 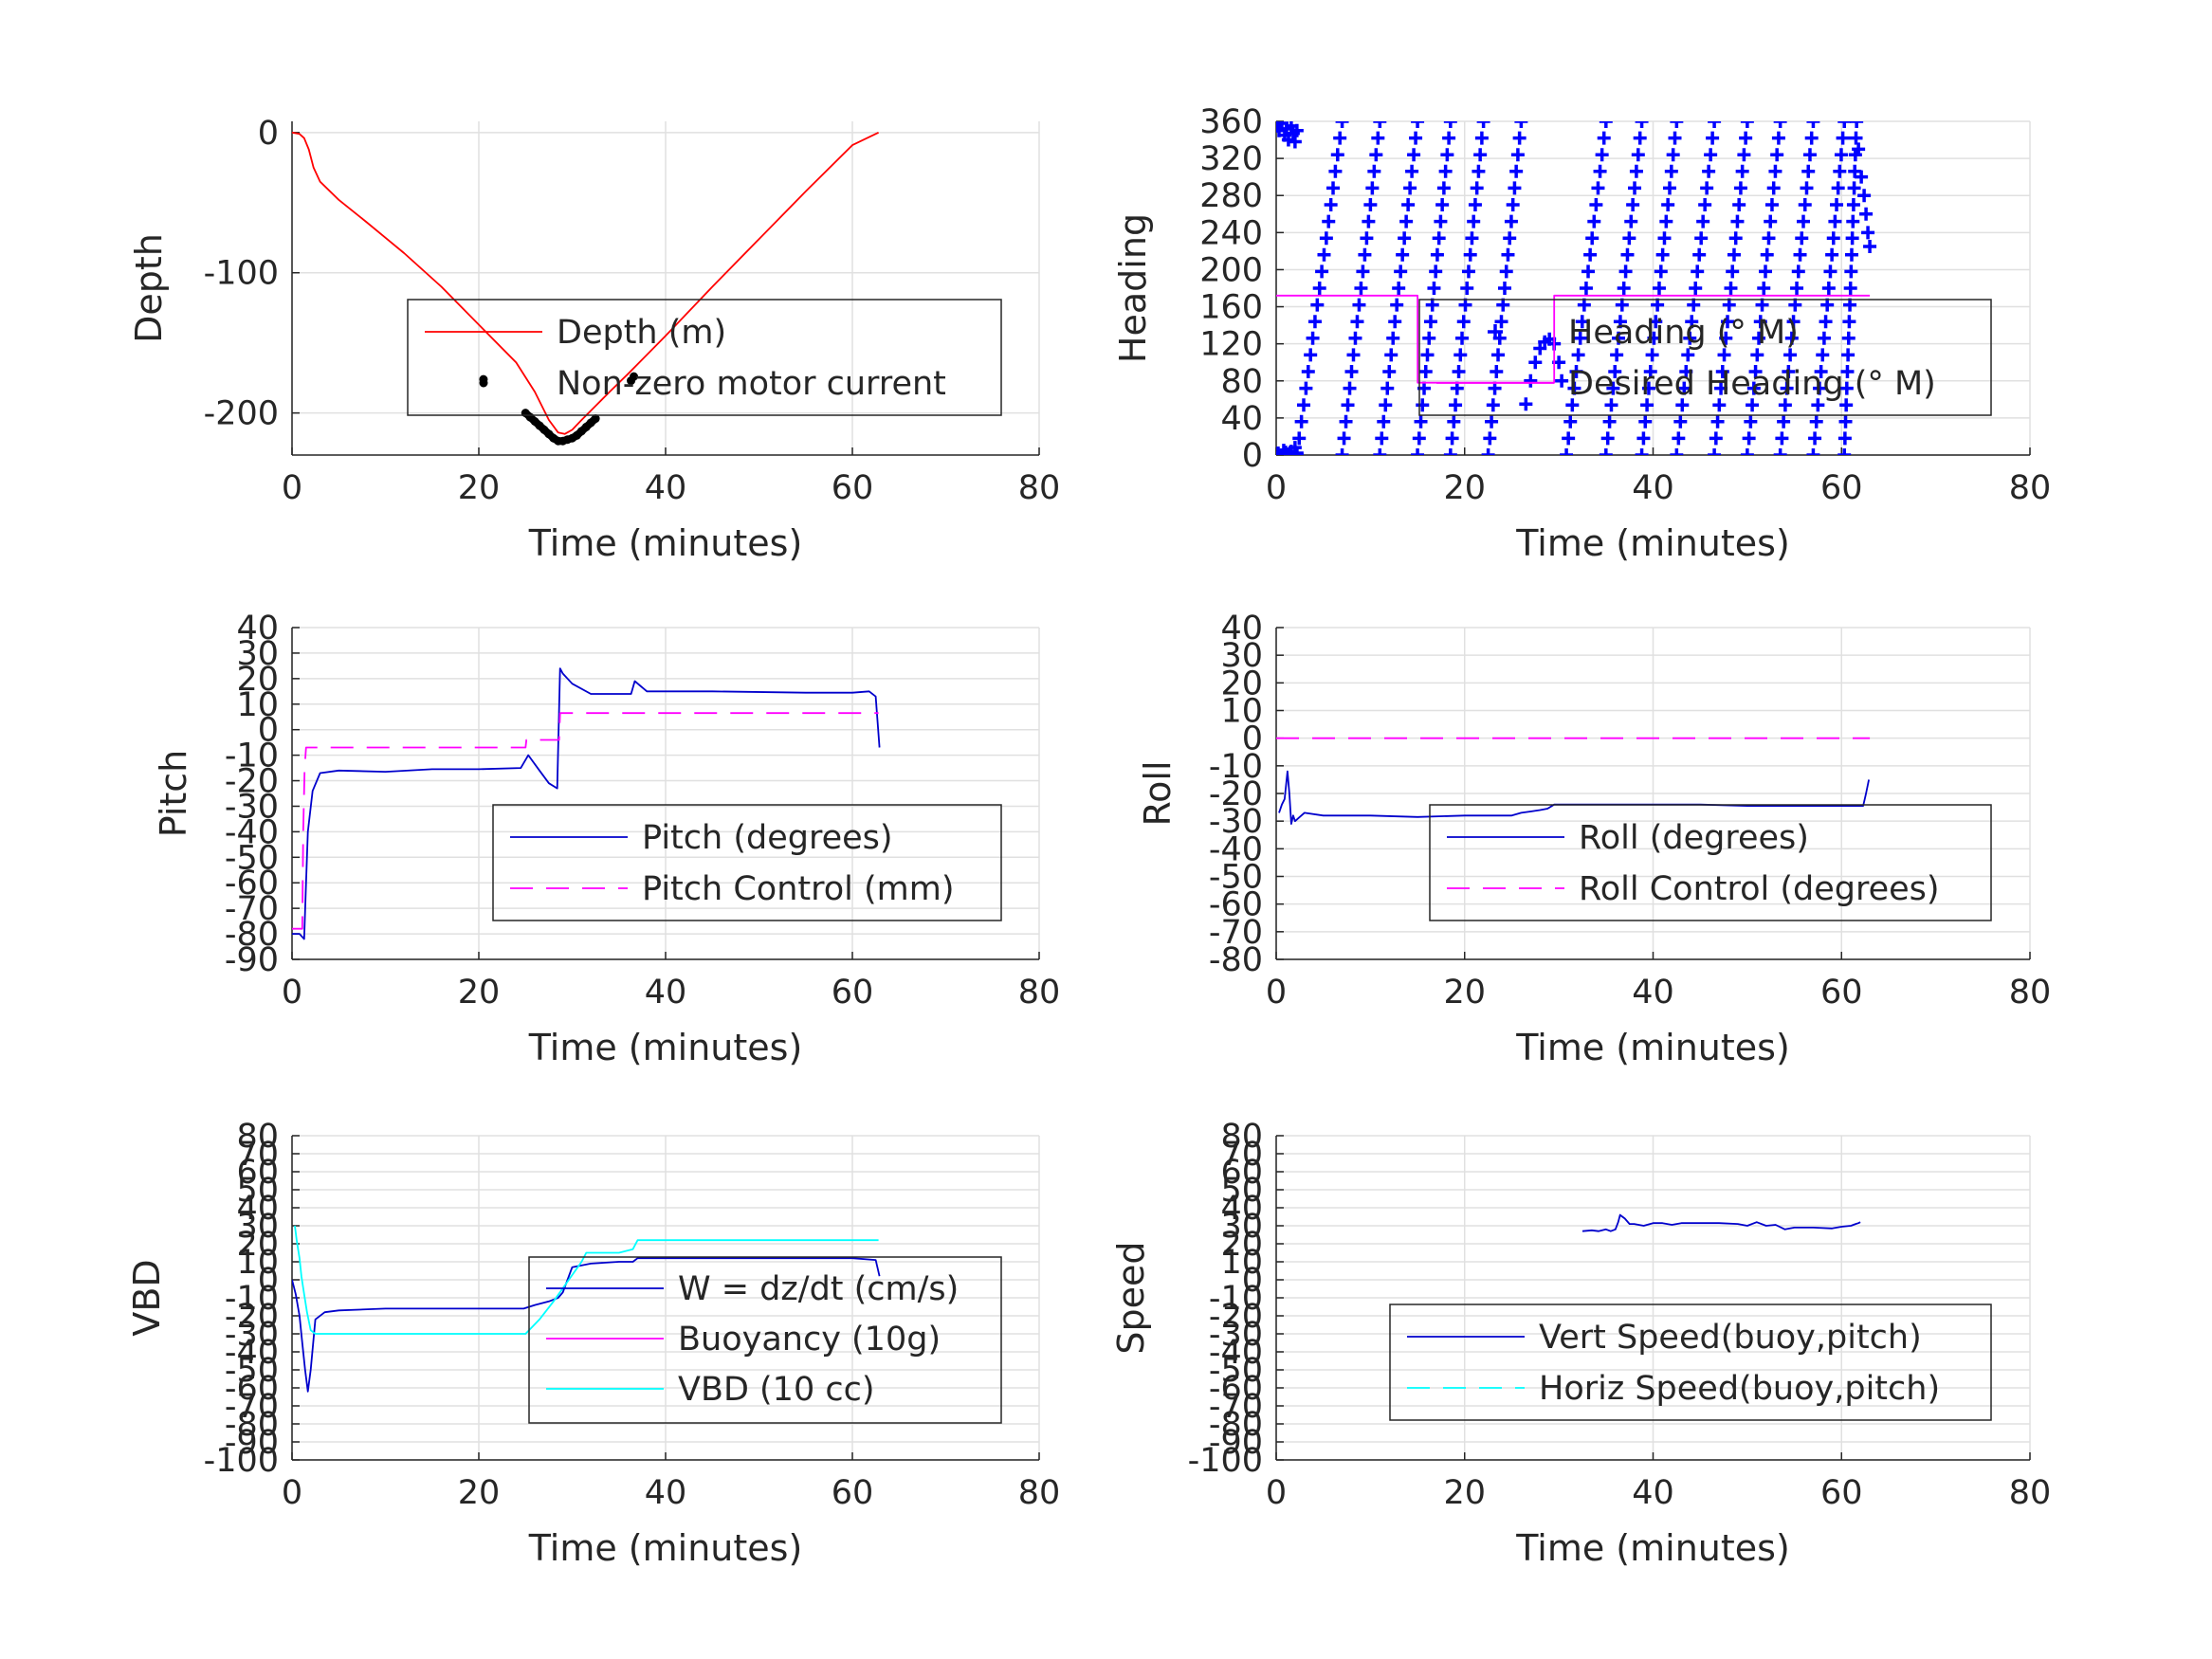 What do you see at coordinates (173, 794) in the screenshot?
I see `y-axis-label: Pitch` at bounding box center [173, 794].